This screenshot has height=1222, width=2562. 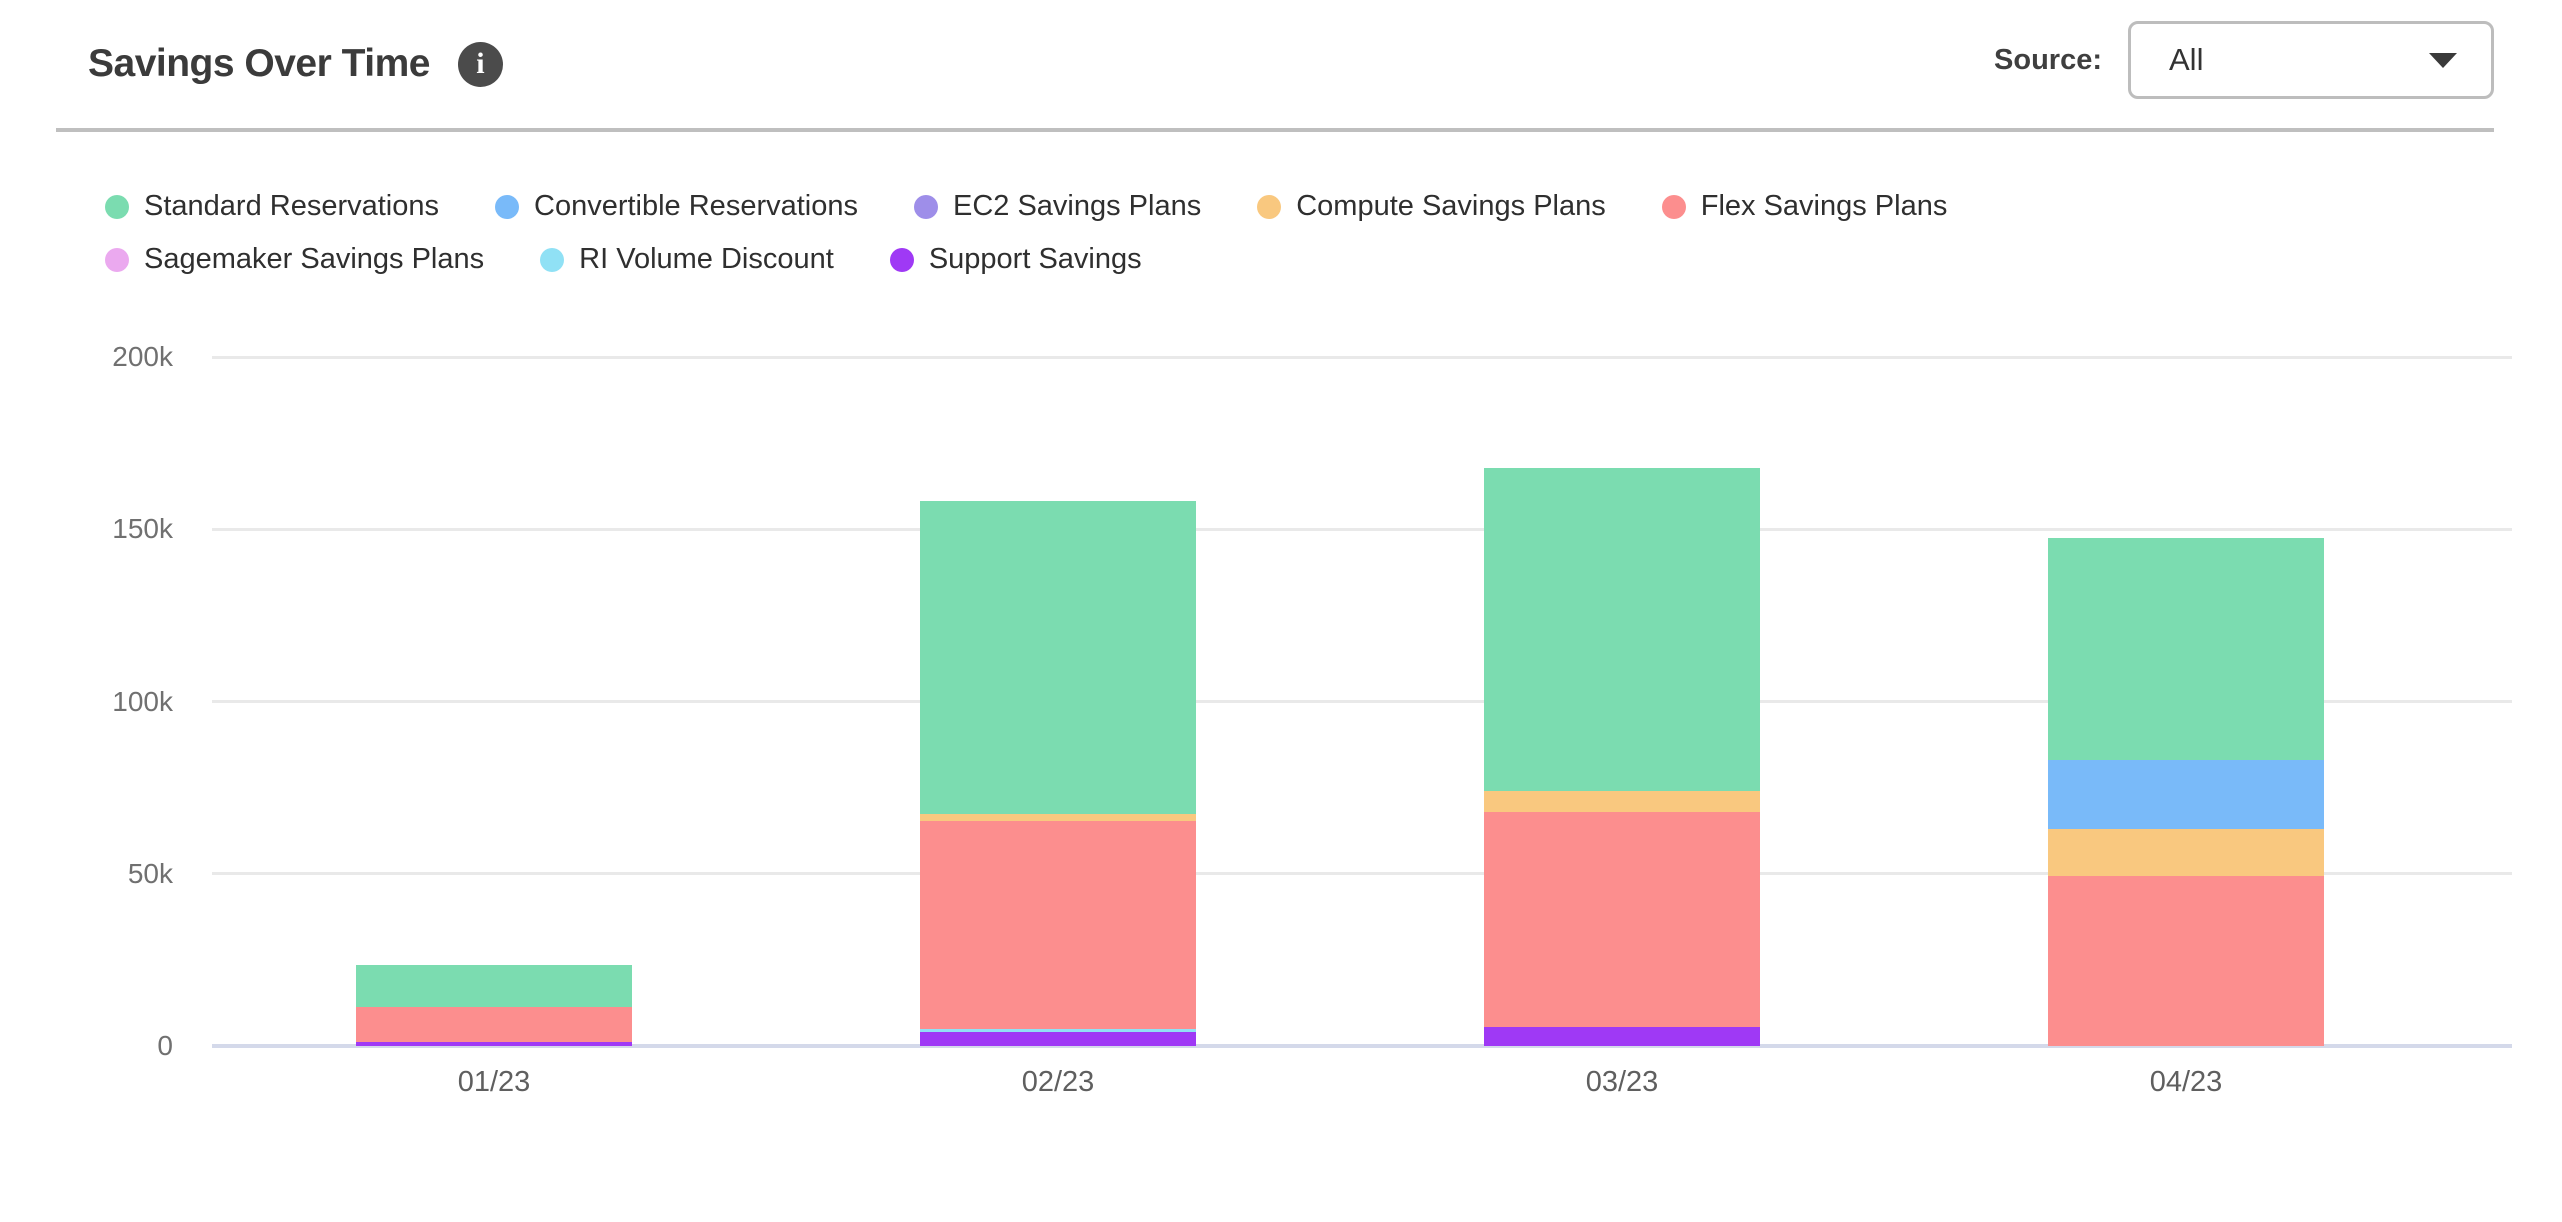 What do you see at coordinates (2186, 59) in the screenshot?
I see `source-select-value: All` at bounding box center [2186, 59].